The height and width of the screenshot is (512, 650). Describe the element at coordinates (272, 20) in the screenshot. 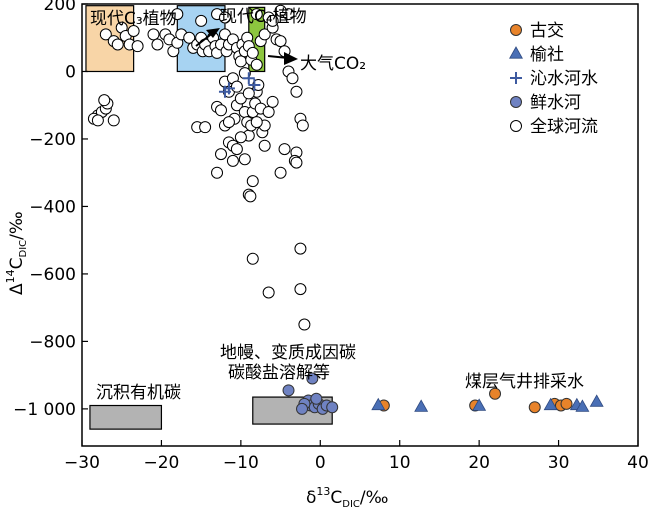

I see `point-全球河流-52` at that location.